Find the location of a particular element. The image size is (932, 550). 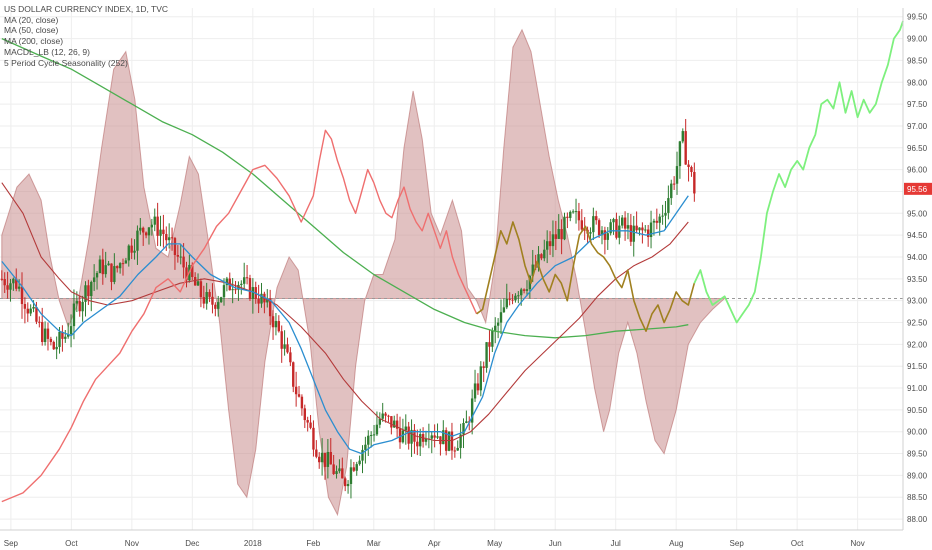

y-tick-label: 95.00 is located at coordinates (917, 213).